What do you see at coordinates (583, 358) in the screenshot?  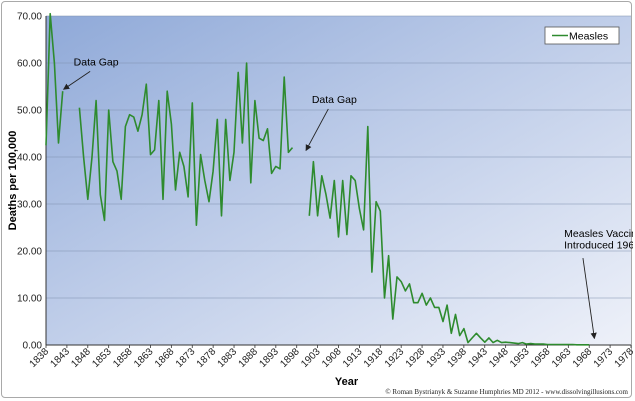 I see `x-tick-label: 1968` at bounding box center [583, 358].